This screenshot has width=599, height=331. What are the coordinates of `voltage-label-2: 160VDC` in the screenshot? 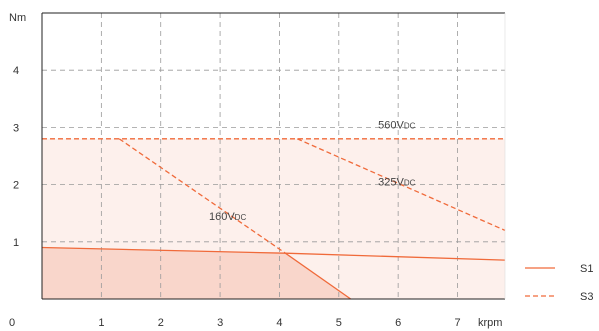 It's located at (227, 217).